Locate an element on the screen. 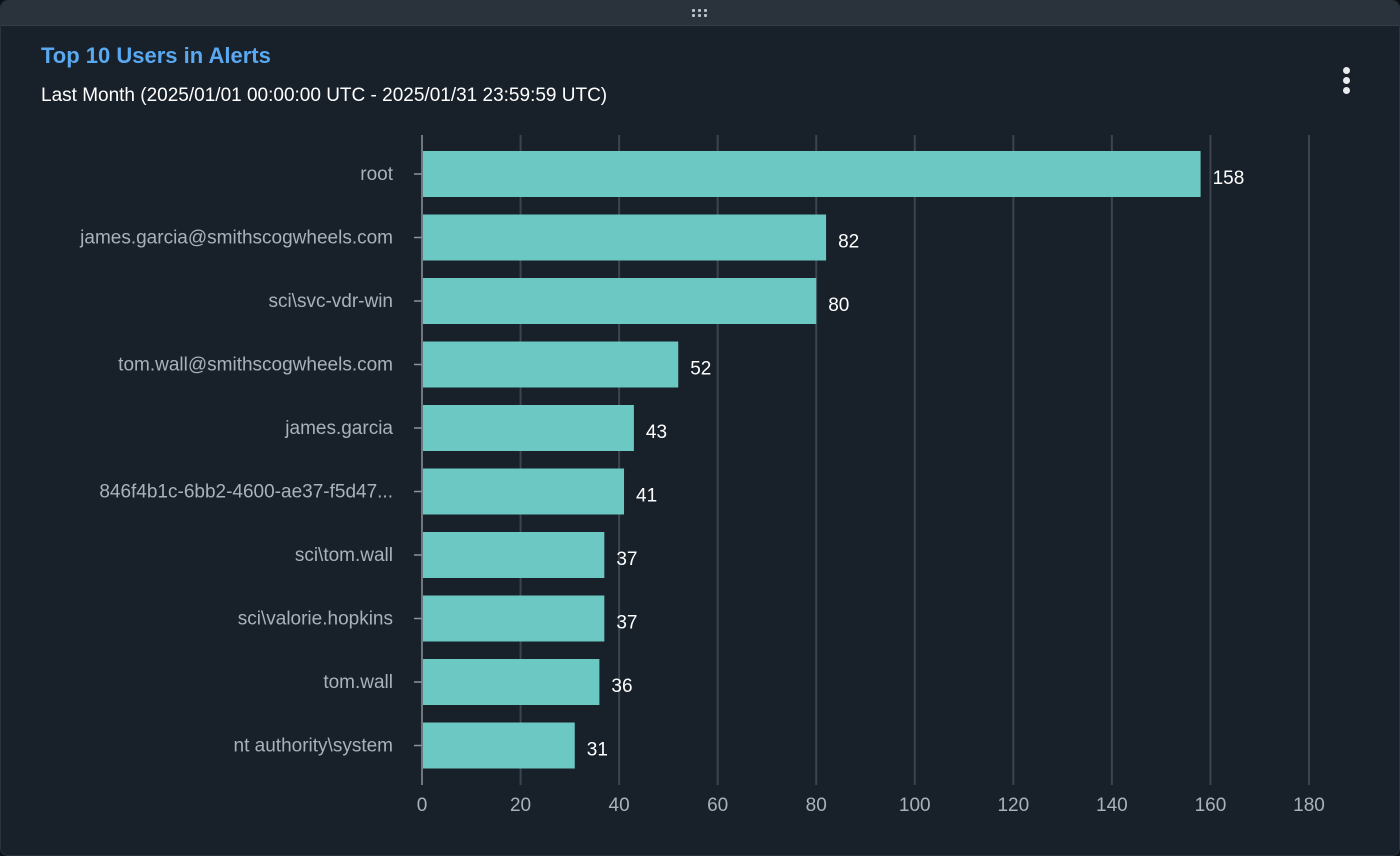 This screenshot has width=1400, height=856. x-tick-label: 60 is located at coordinates (717, 805).